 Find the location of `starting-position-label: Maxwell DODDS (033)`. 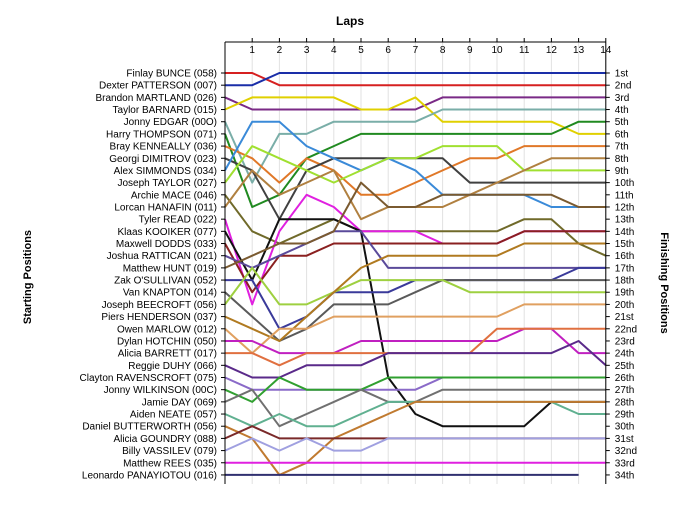

starting-position-label: Maxwell DODDS (033) is located at coordinates (166, 244).